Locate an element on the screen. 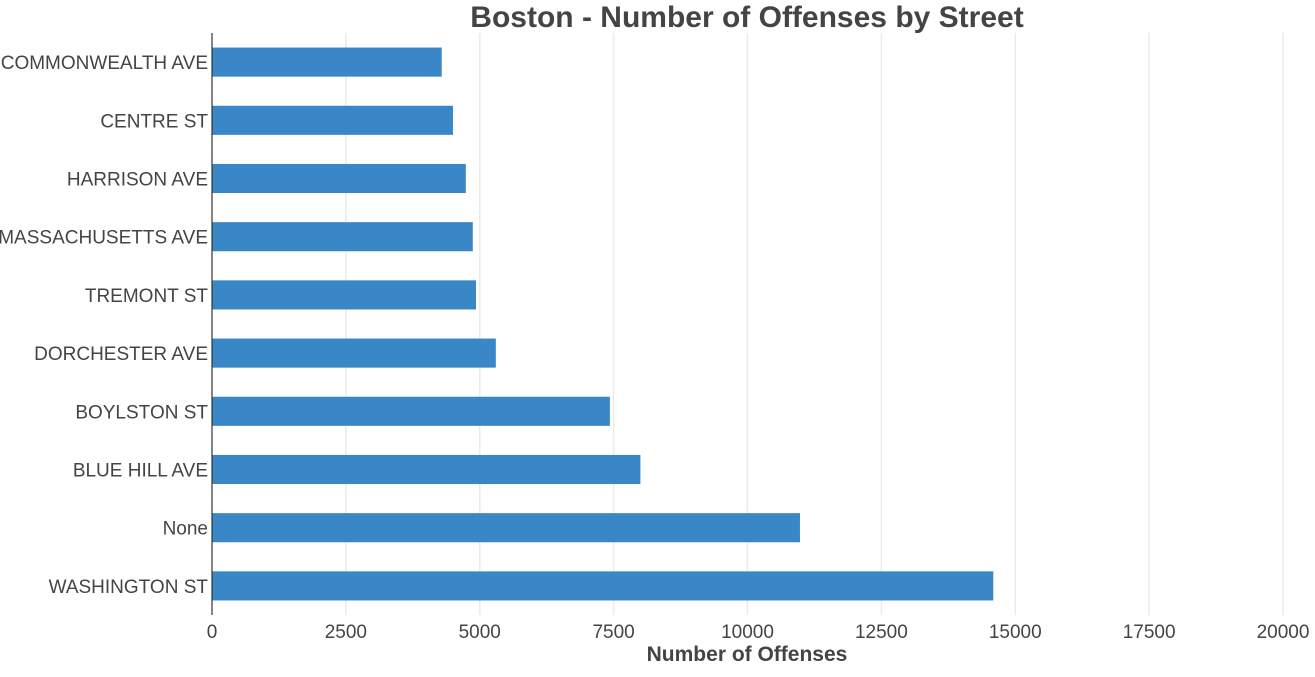  x-axis-title: Number of Offenses is located at coordinates (747, 654).